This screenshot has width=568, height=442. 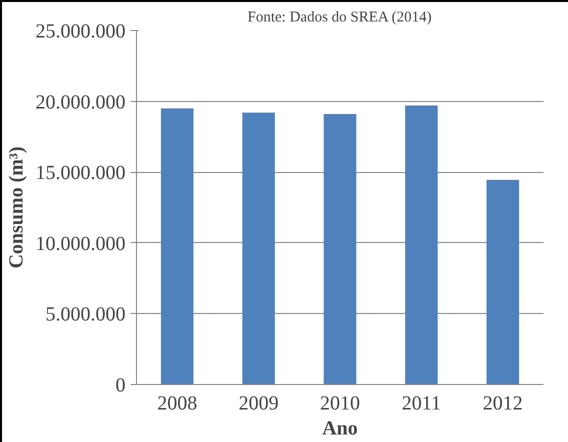 What do you see at coordinates (81, 102) in the screenshot?
I see `y-tick-label: 20.000.000` at bounding box center [81, 102].